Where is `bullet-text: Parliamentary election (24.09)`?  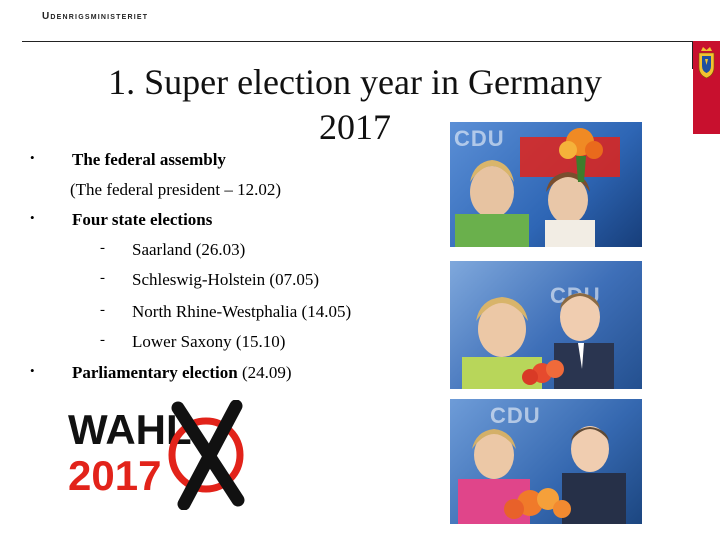
bullet-text: Parliamentary election (24.09) is located at coordinates (182, 373).